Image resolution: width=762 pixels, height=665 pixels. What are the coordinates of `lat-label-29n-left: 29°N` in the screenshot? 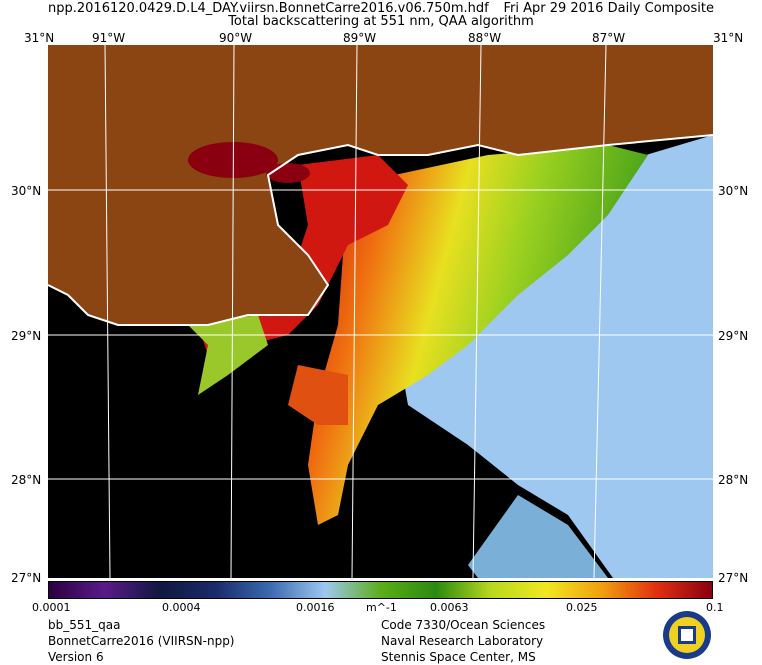 It's located at (26, 336).